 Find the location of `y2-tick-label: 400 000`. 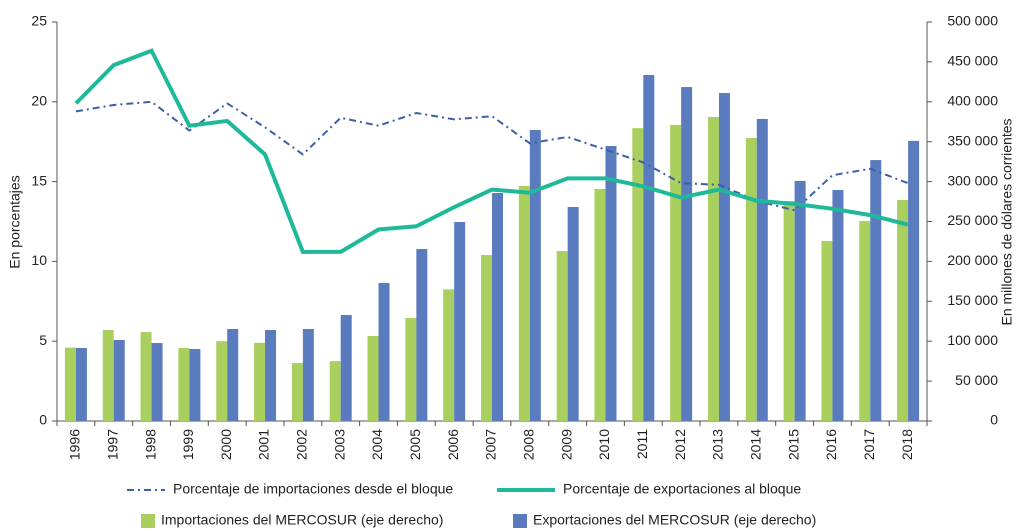

y2-tick-label: 400 000 is located at coordinates (972, 101).